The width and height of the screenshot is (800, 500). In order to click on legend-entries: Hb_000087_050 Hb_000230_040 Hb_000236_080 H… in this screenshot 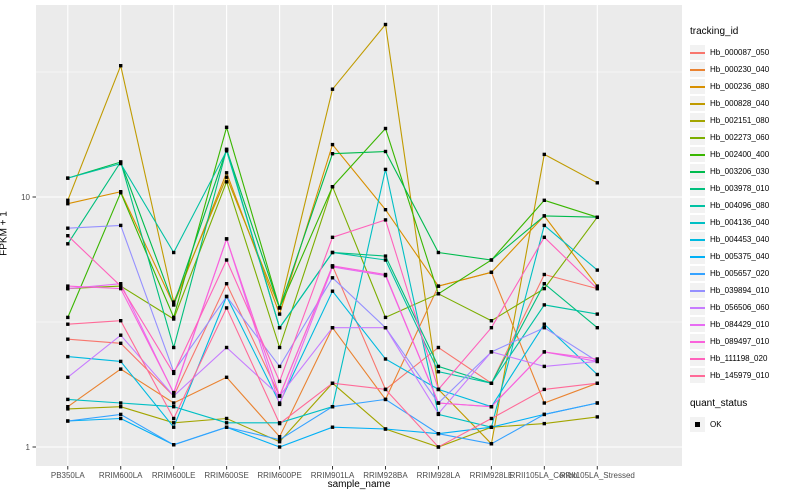, I will do `click(744, 214)`.